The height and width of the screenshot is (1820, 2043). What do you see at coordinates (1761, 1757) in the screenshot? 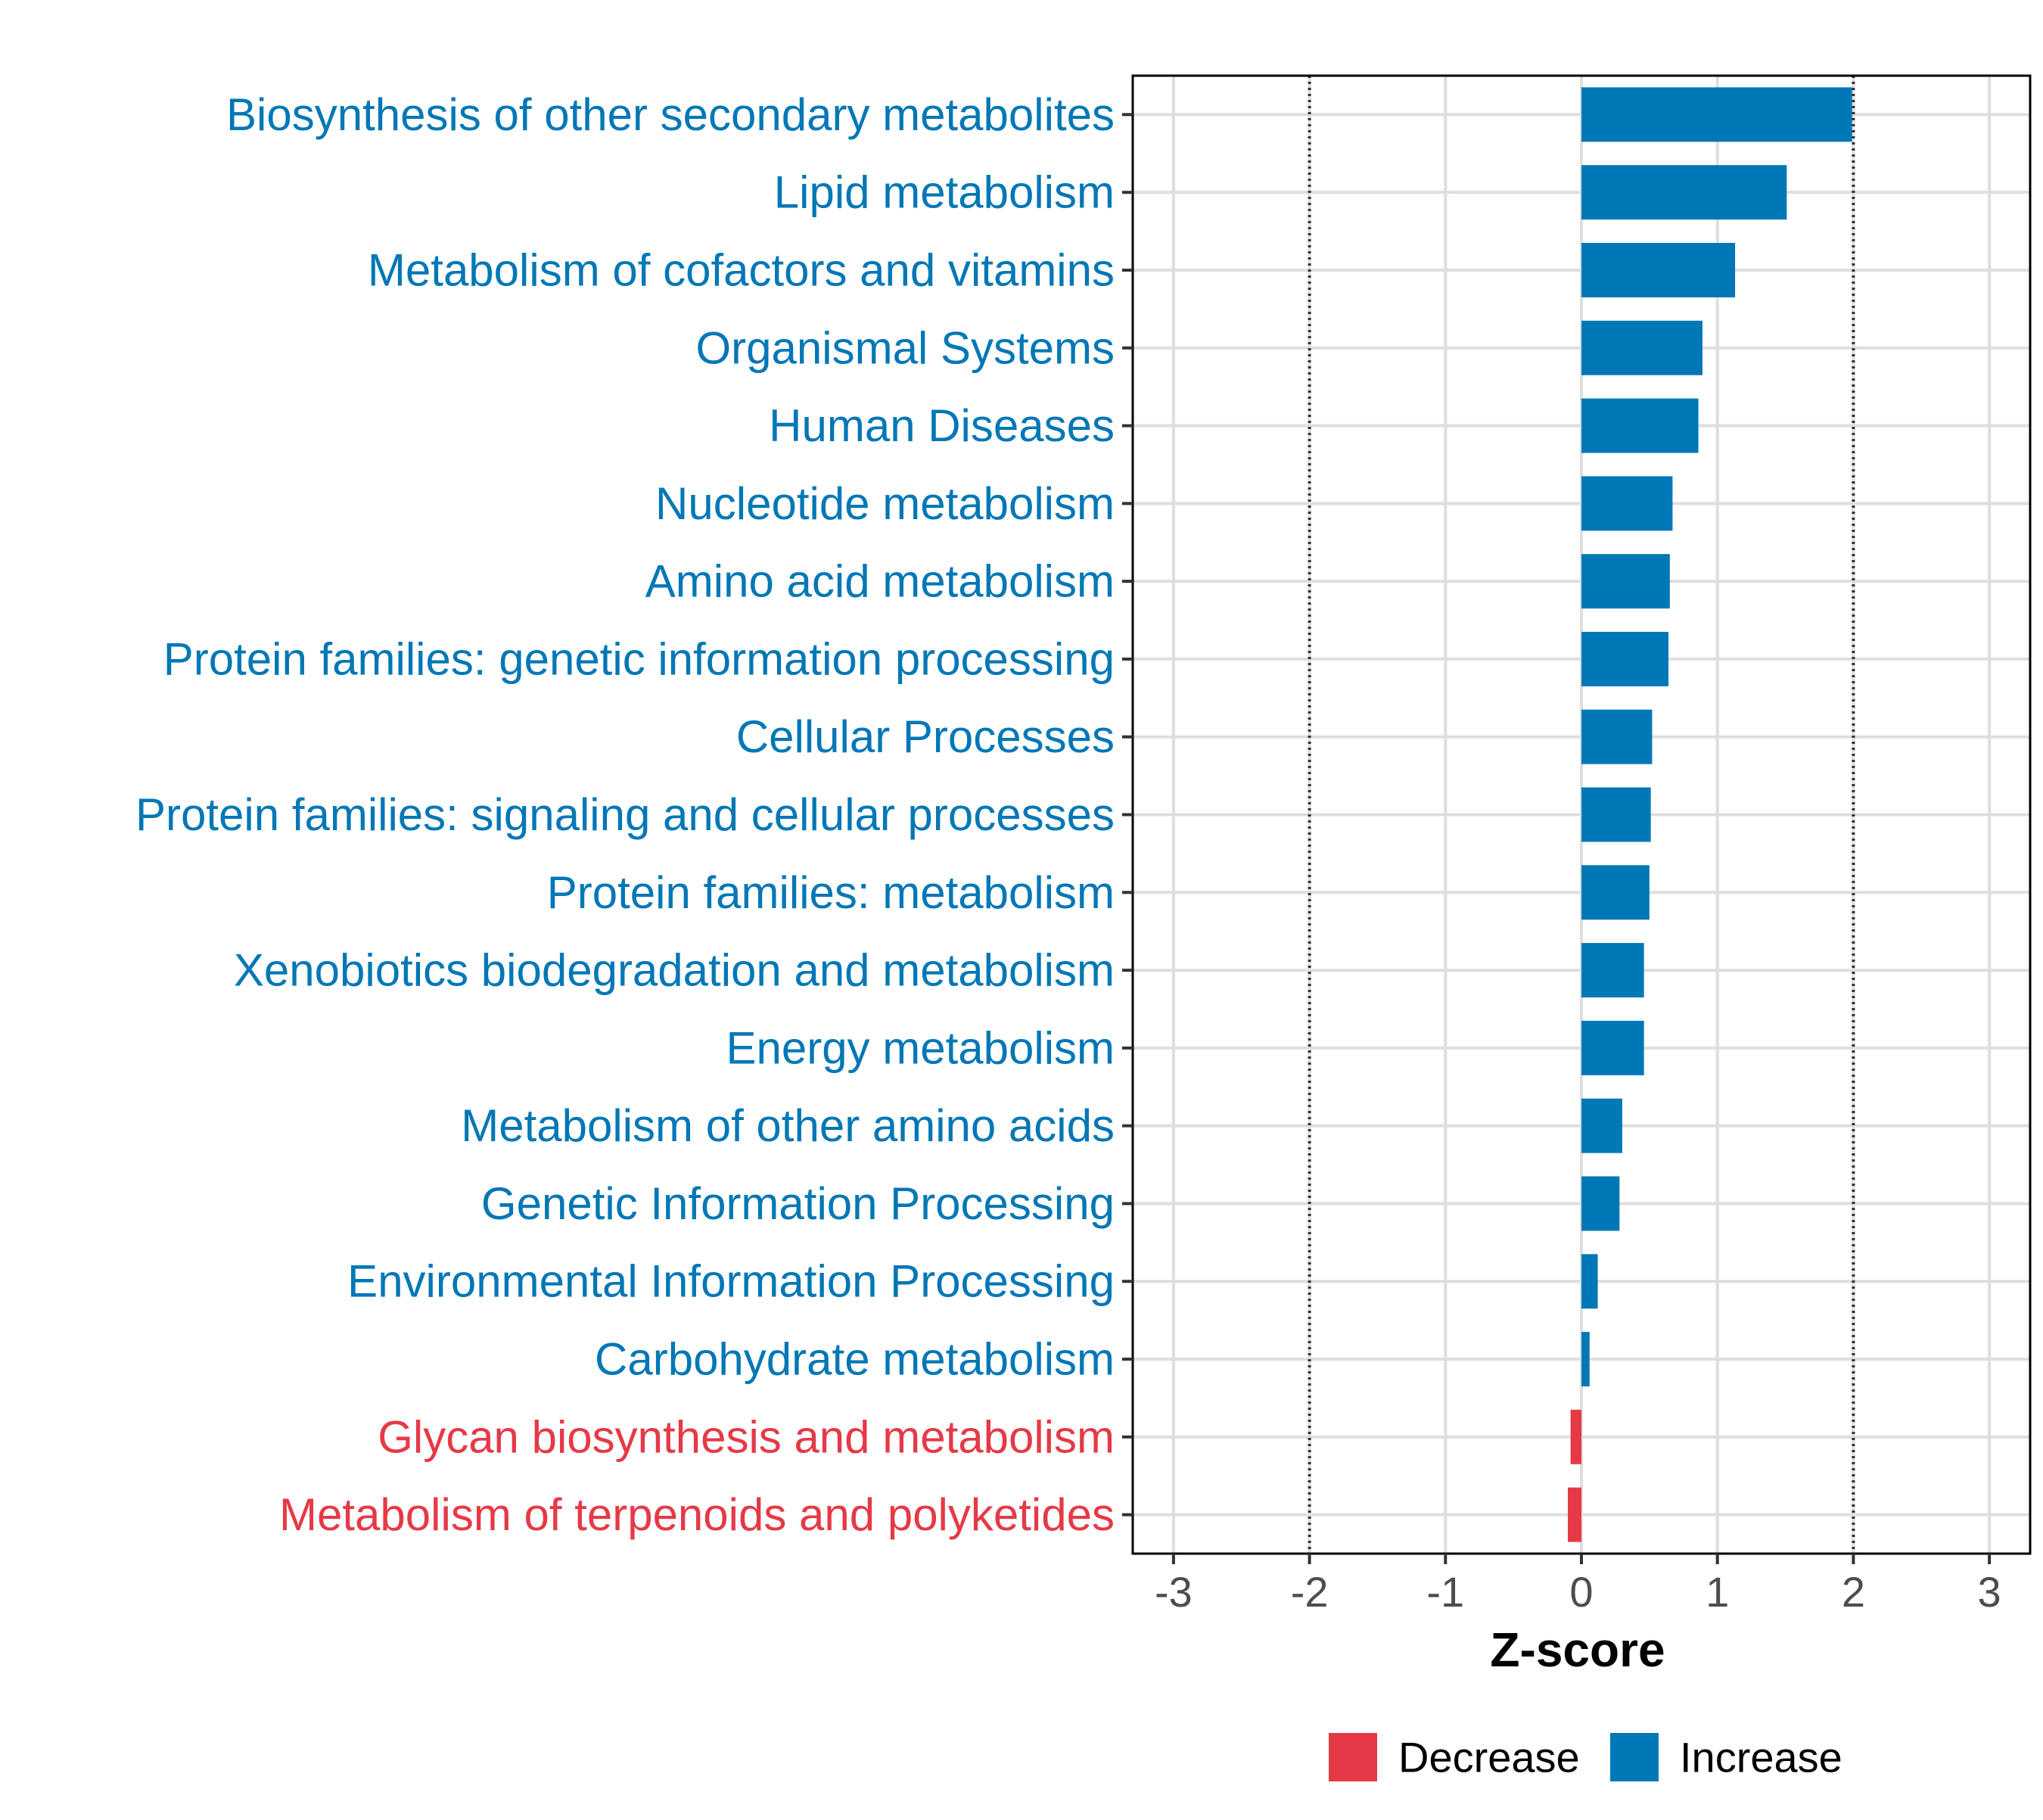
I see `legend-label-increase: Increase` at bounding box center [1761, 1757].